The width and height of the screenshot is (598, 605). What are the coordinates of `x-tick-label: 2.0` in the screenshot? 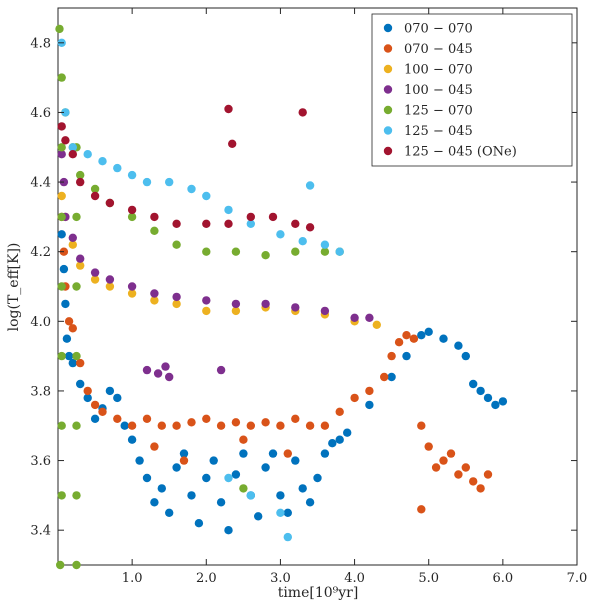 It's located at (206, 578).